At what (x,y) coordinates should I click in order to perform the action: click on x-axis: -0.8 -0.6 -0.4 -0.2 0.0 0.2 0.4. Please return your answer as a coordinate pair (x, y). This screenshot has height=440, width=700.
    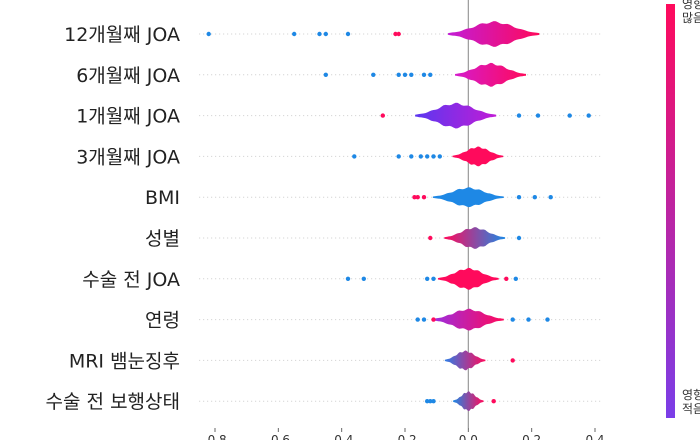
    Looking at the image, I should click on (404, 434).